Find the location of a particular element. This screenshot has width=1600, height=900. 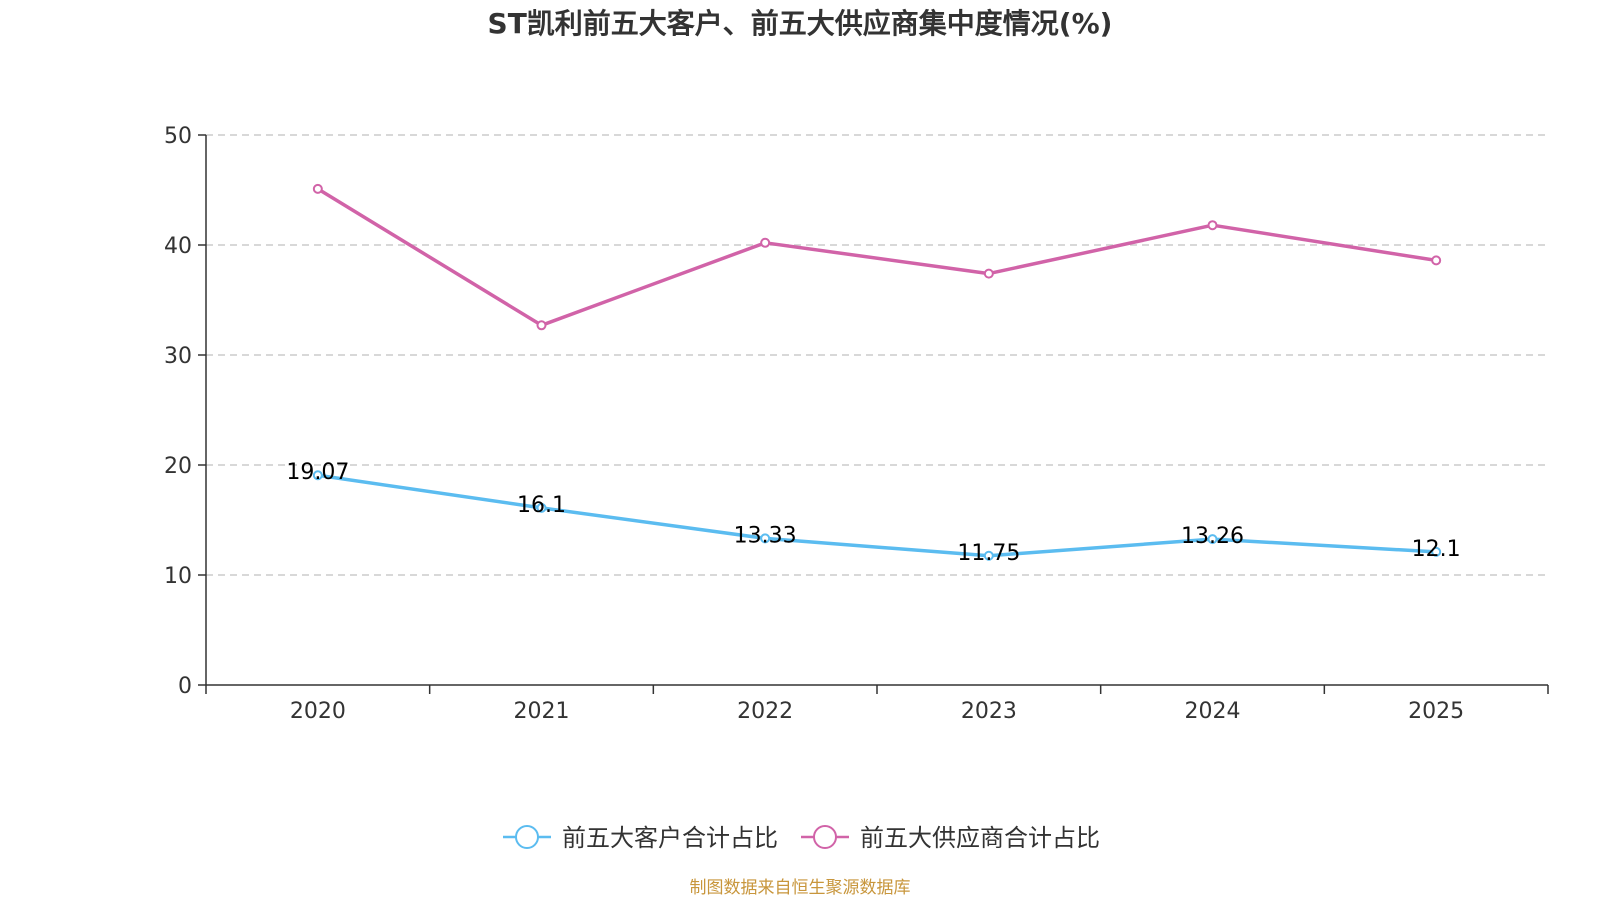

data-label: 13.26 is located at coordinates (1212, 536).